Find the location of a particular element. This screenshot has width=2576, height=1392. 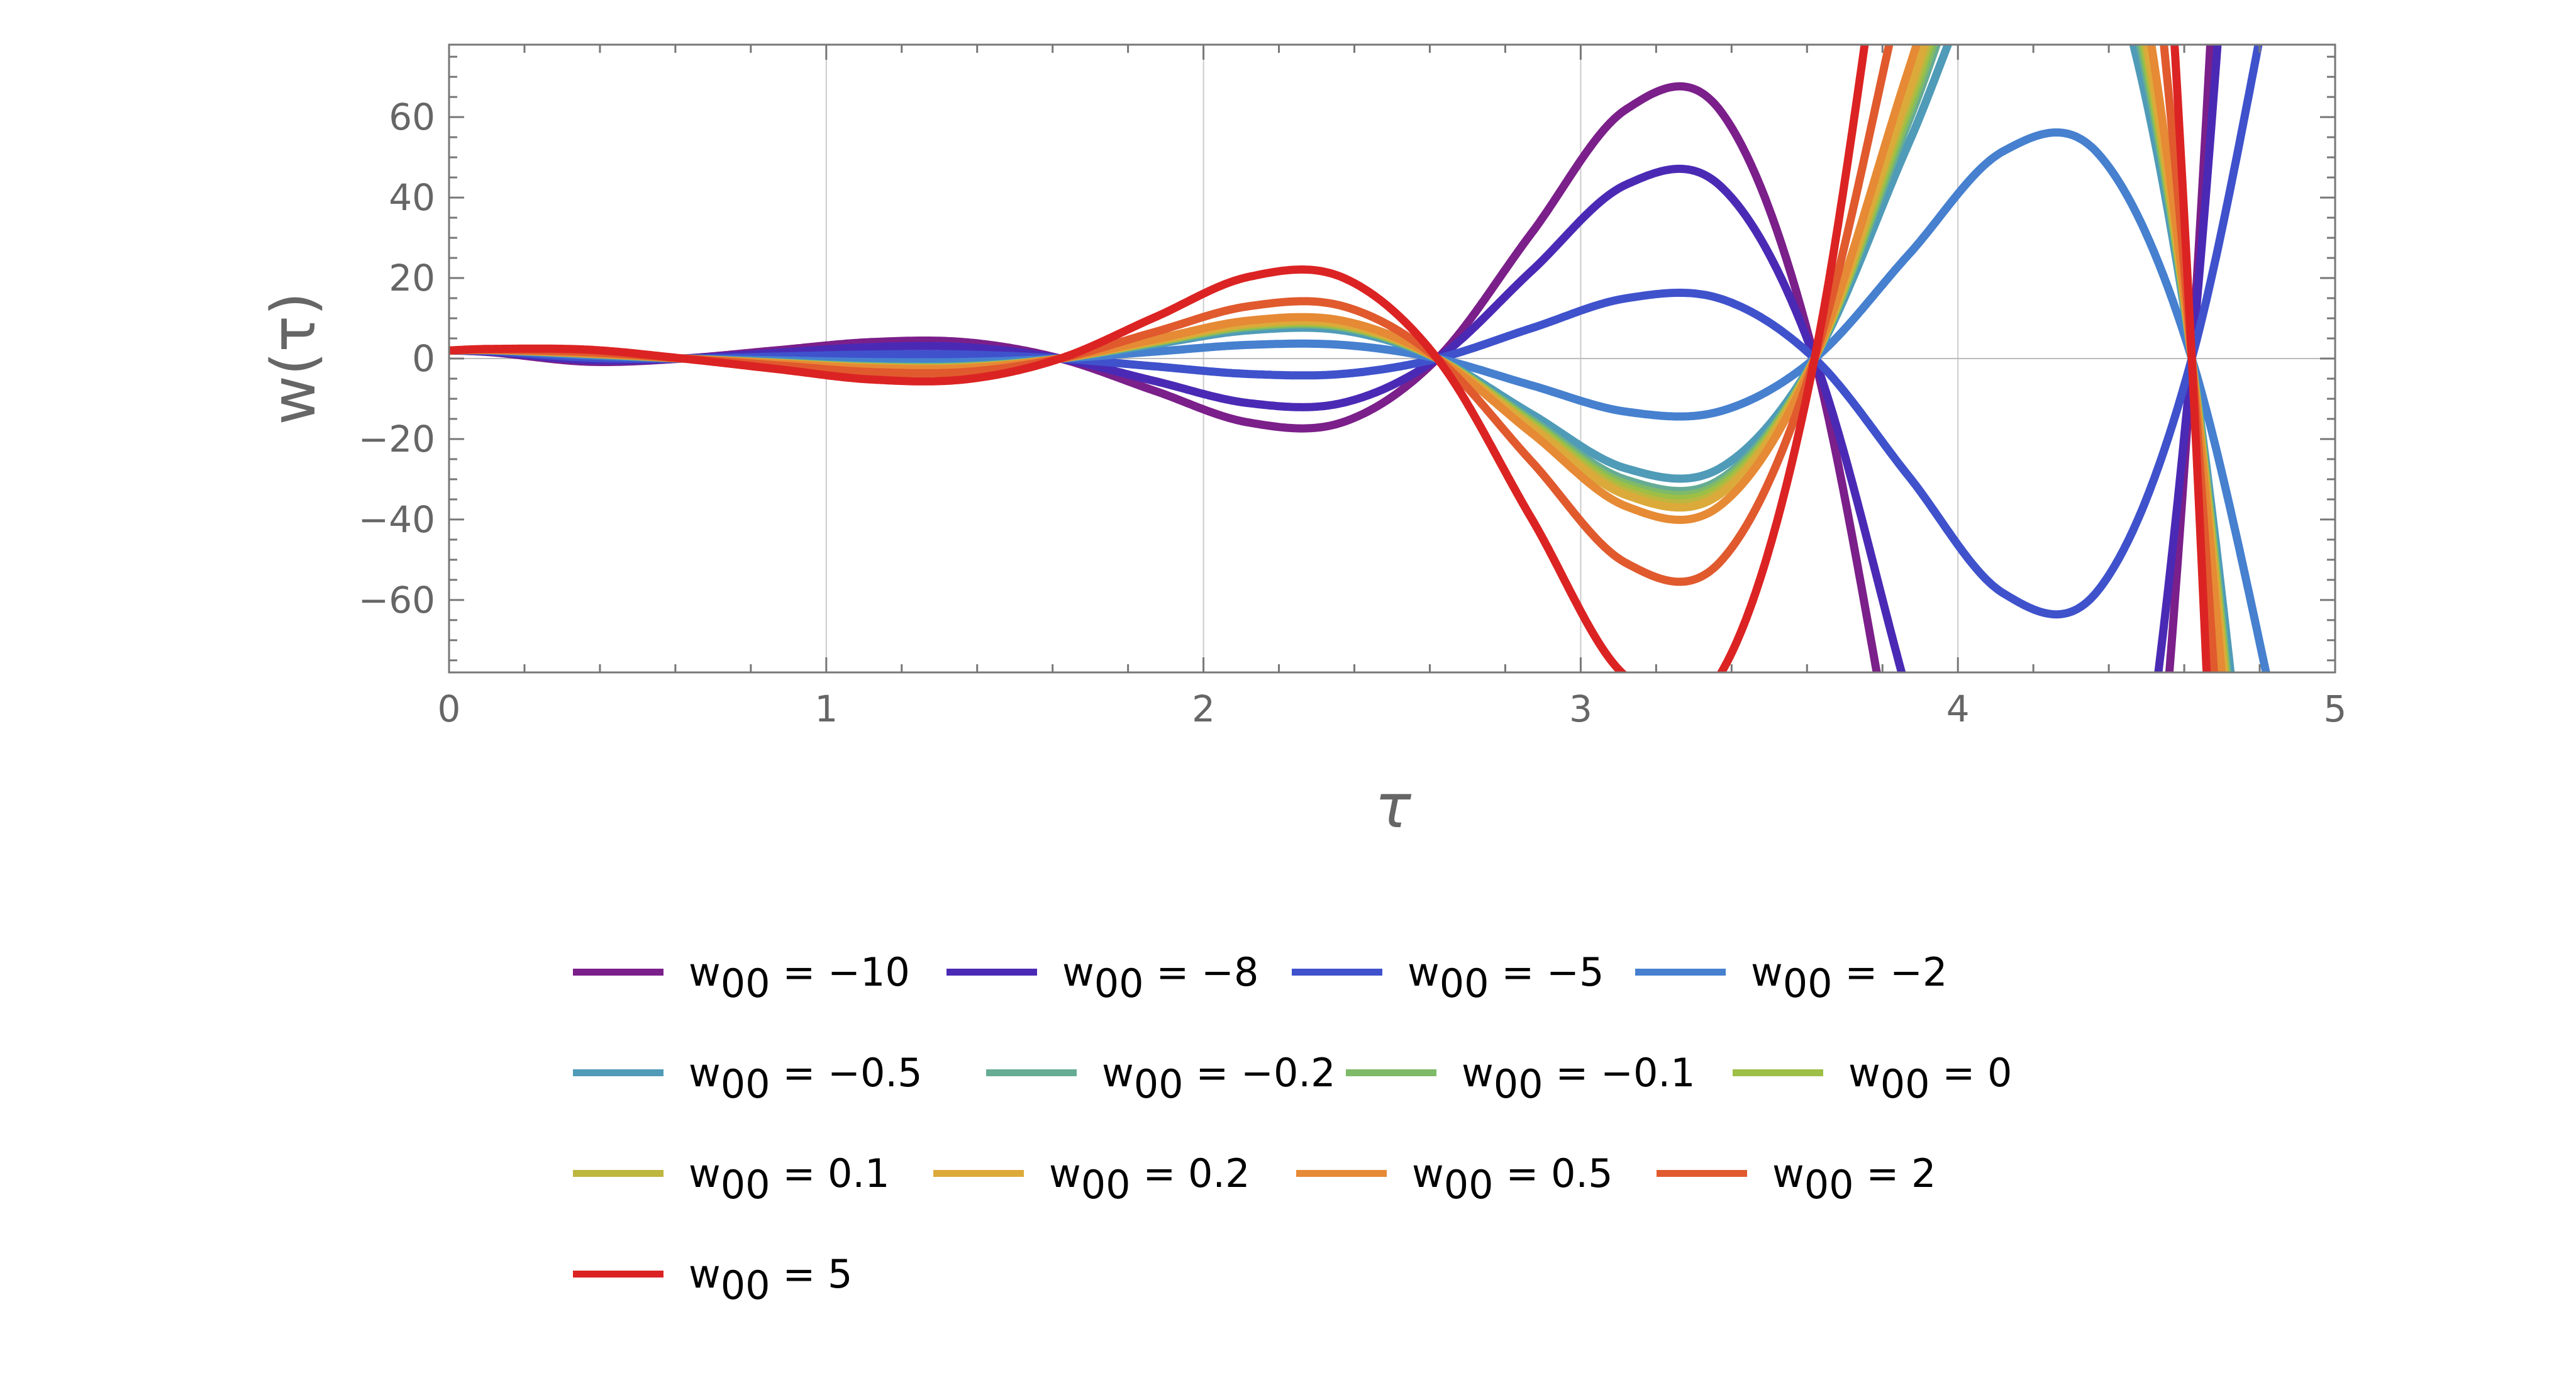

x-tick-label: 0 is located at coordinates (449, 709).